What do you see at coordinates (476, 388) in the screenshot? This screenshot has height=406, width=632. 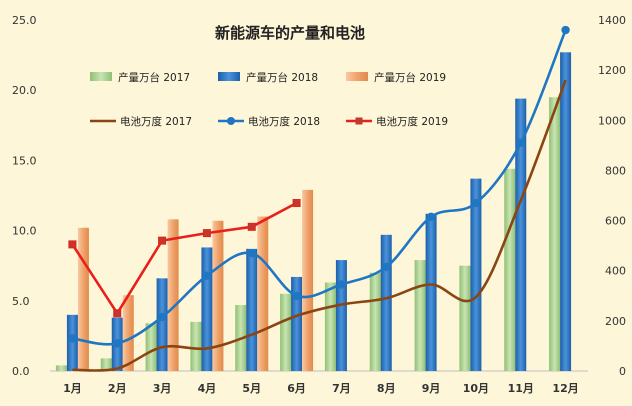 I see `x-tick-label: 10月` at bounding box center [476, 388].